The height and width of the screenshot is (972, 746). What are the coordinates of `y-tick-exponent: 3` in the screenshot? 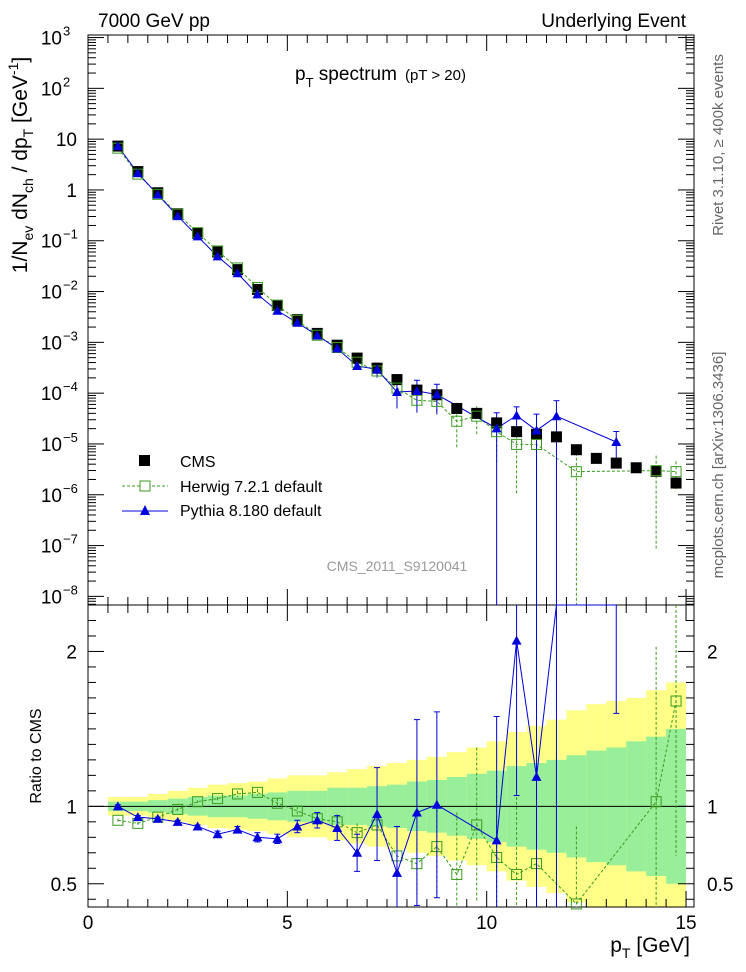 It's located at (66, 31).